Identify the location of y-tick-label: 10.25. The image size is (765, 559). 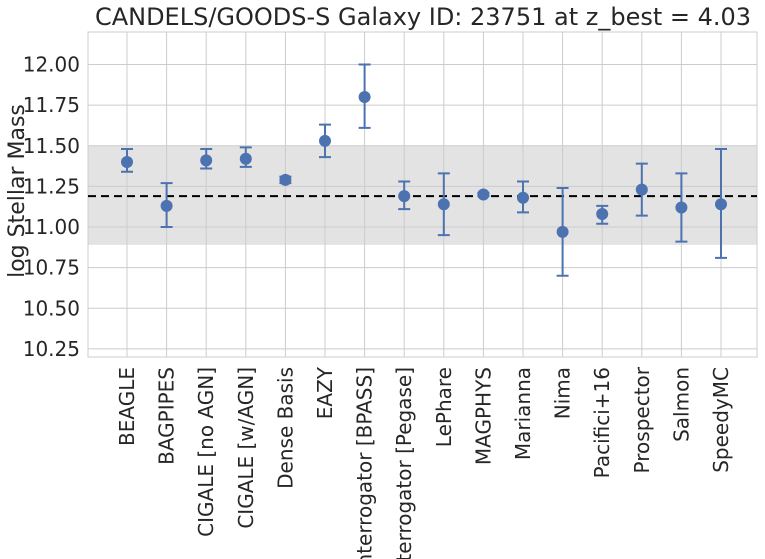
(51, 349).